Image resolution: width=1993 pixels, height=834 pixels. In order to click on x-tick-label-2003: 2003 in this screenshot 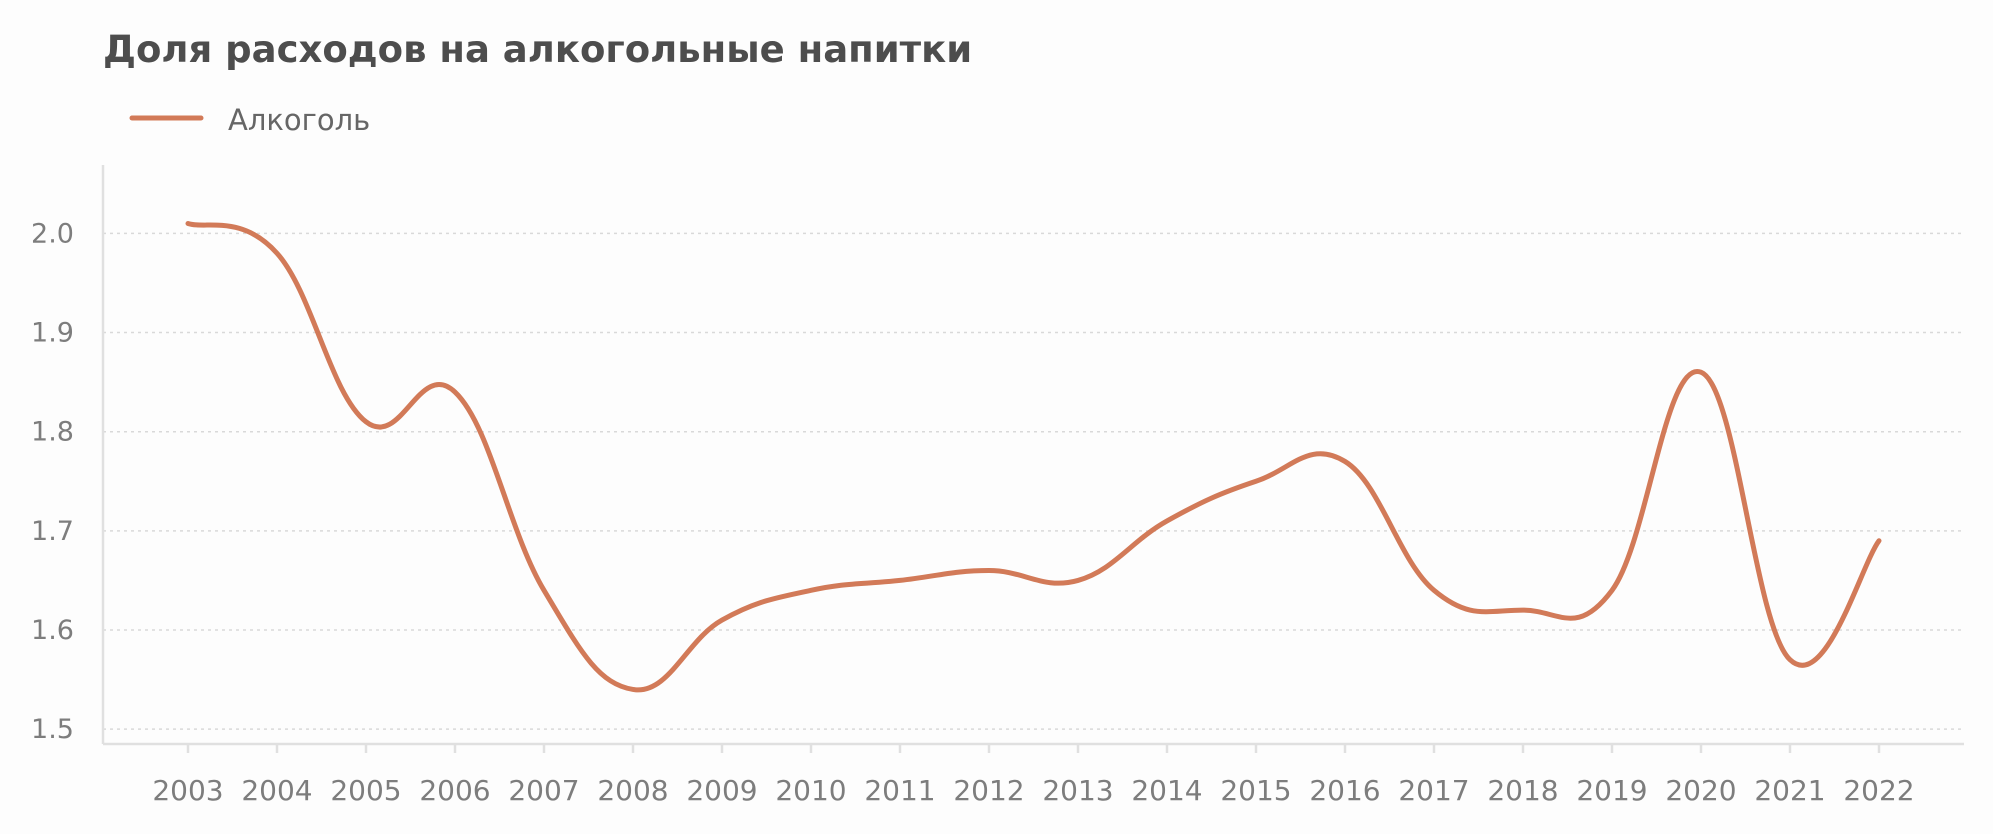, I will do `click(187, 790)`.